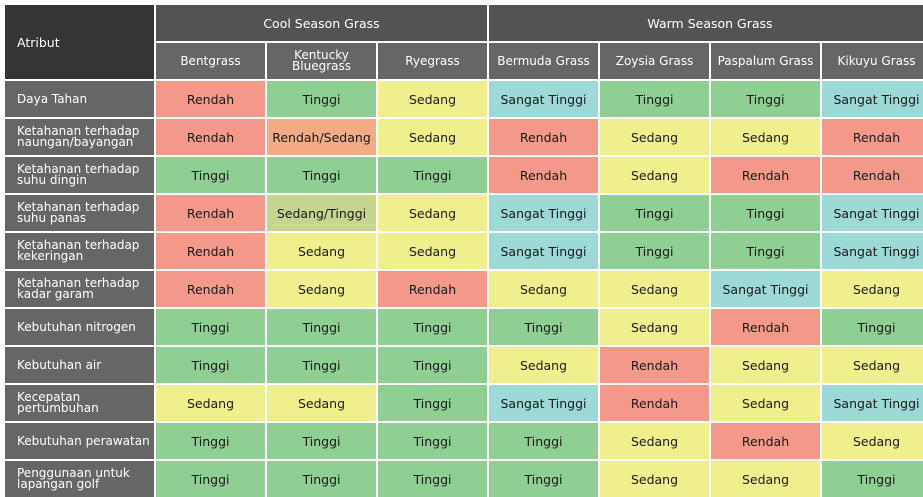 This screenshot has height=497, width=923. Describe the element at coordinates (706, 23) in the screenshot. I see `group-header-warm-season: Warm Season Grass` at that location.